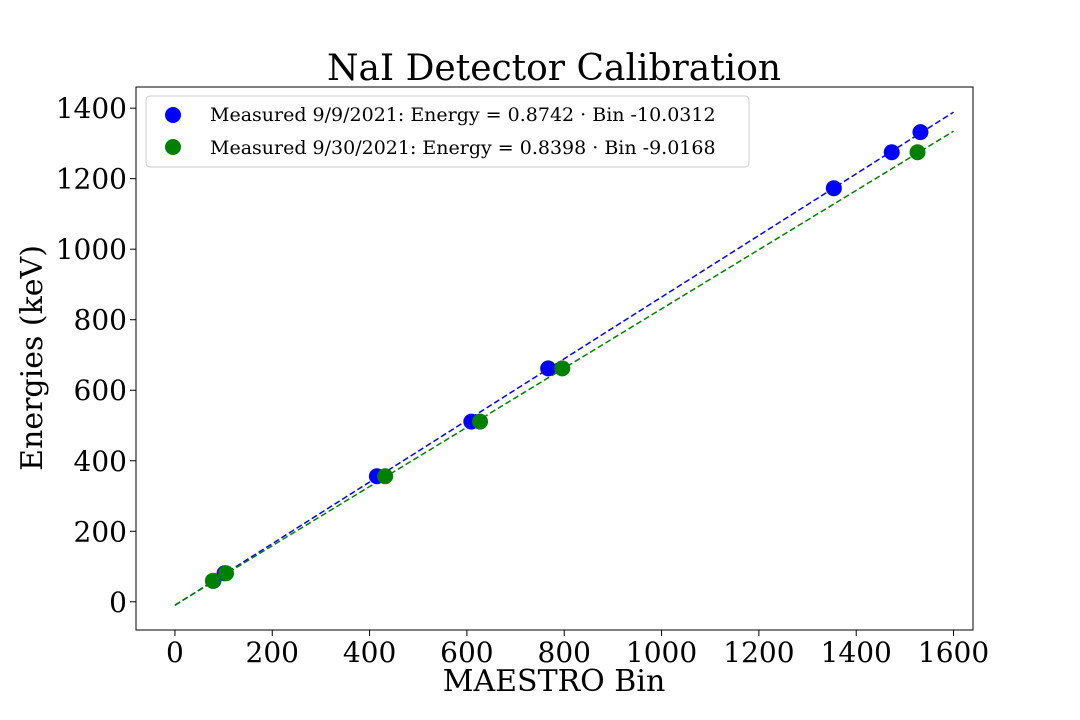 The height and width of the screenshot is (720, 1080). Describe the element at coordinates (369, 652) in the screenshot. I see `x-tick-label: 400` at that location.